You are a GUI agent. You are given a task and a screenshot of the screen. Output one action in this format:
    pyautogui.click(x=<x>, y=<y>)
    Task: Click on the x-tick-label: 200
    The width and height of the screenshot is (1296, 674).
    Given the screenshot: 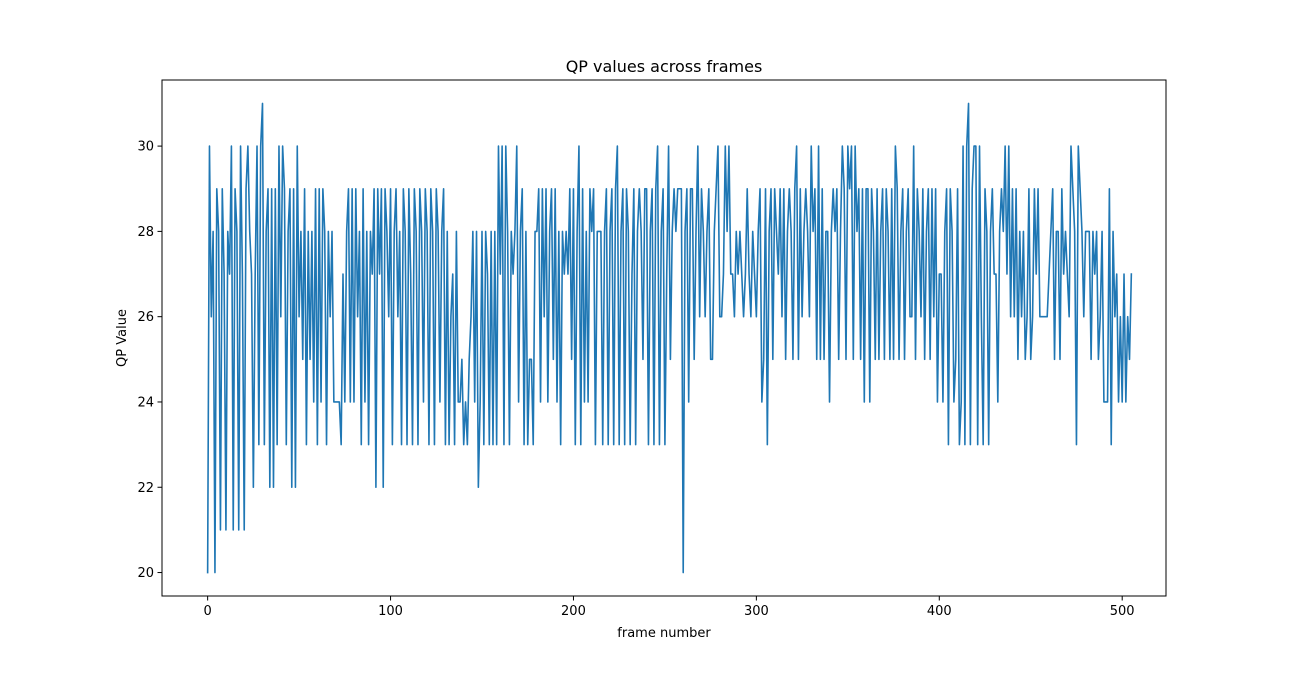 What is the action you would take?
    pyautogui.click(x=573, y=611)
    